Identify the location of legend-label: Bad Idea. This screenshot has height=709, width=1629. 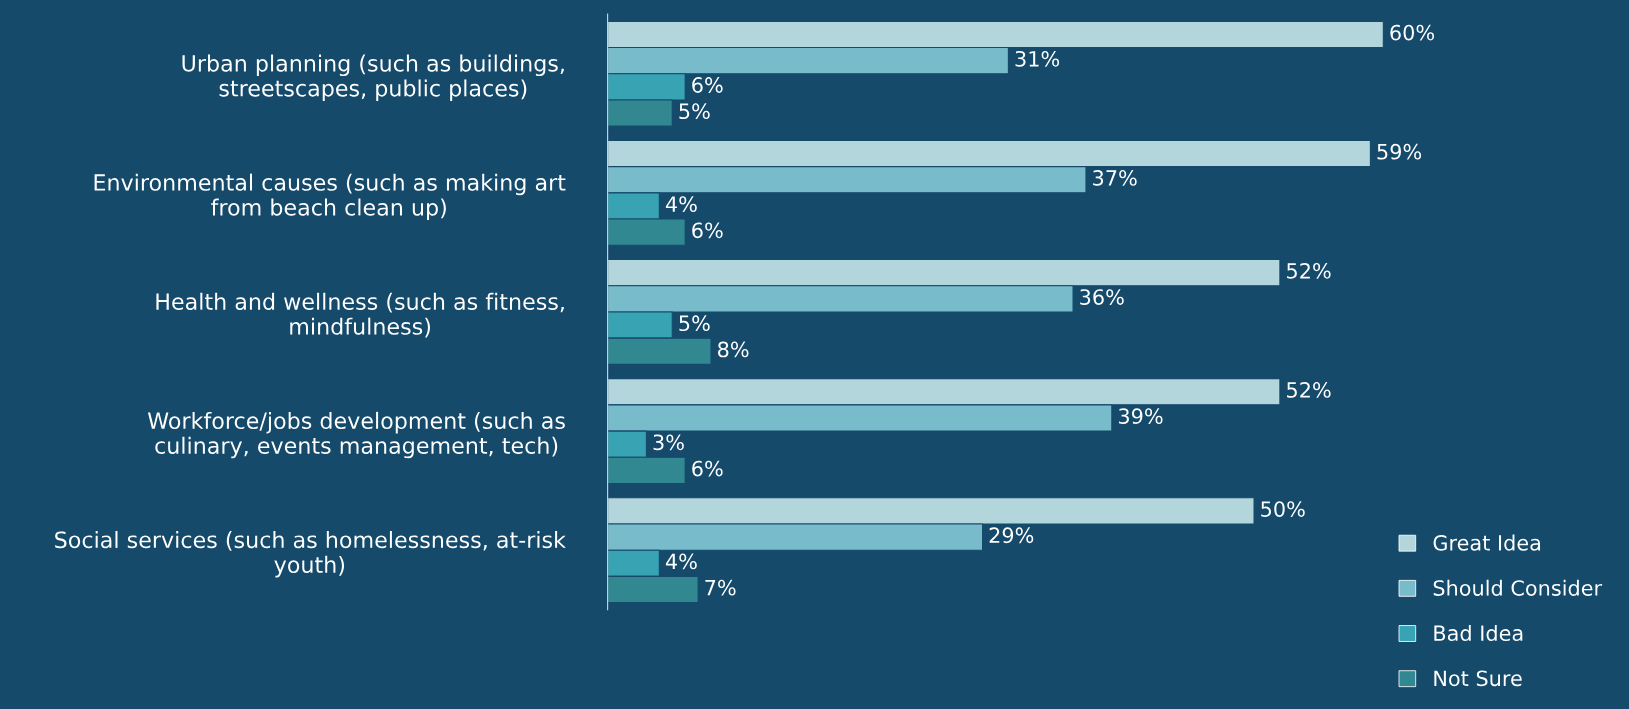
(1478, 633).